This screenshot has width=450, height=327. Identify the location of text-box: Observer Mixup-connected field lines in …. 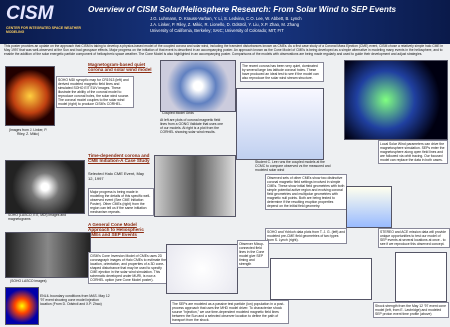
(253, 254).